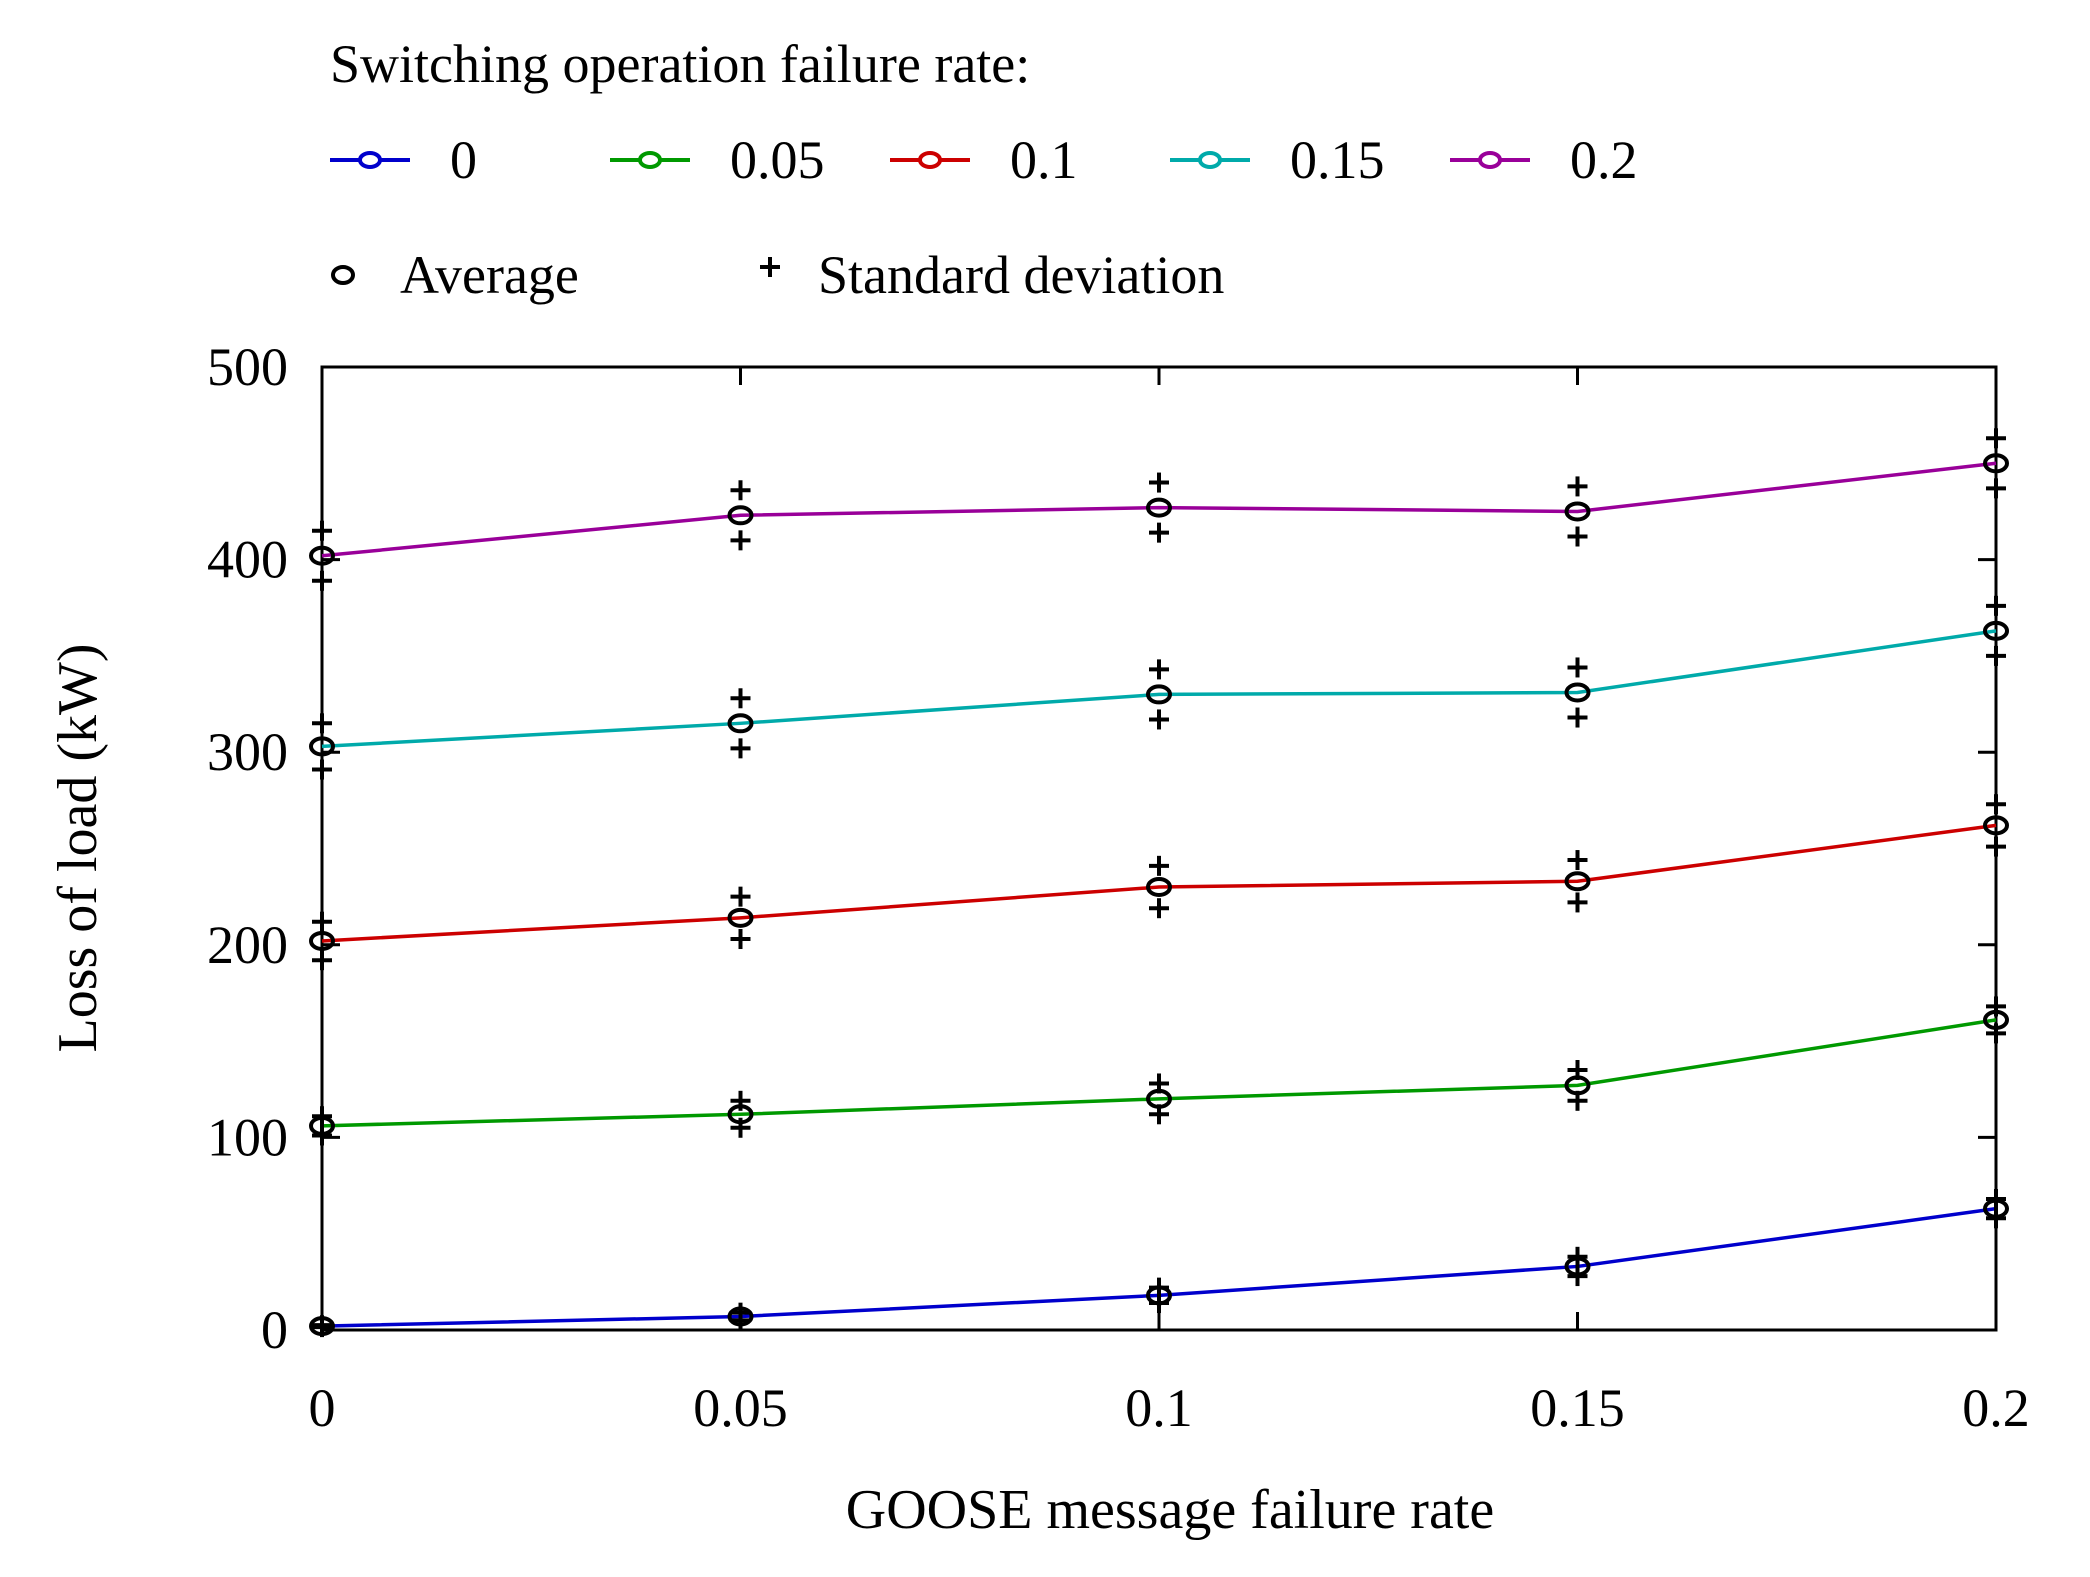 Image resolution: width=2090 pixels, height=1577 pixels. I want to click on marker-legend: Average Standard deviation, so click(777, 275).